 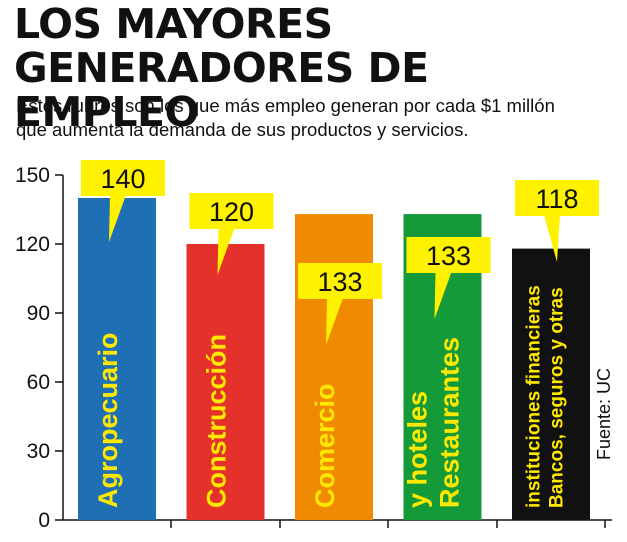 I want to click on chart-title-line-2: GENERADORES DE EMPLEO, so click(x=221, y=90).